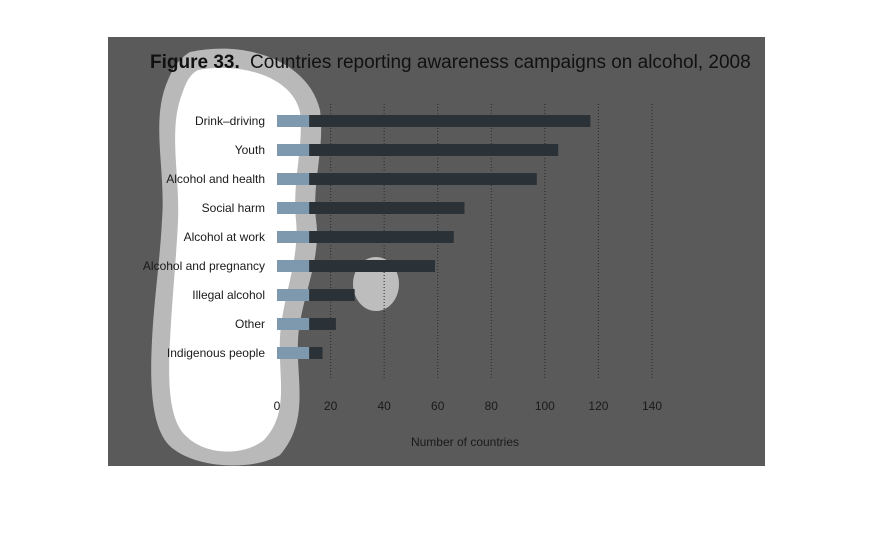 Image resolution: width=874 pixels, height=560 pixels. Describe the element at coordinates (225, 237) in the screenshot. I see `category-label-4: Alcohol at work` at that location.